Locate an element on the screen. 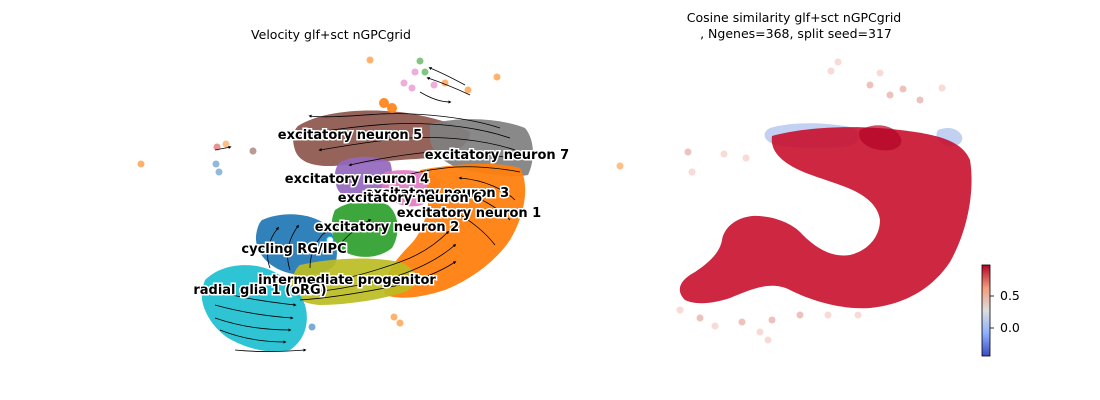 The height and width of the screenshot is (400, 1100). cosine-panel-title-line-1: Cosine similarity glf+sct nGPCgrid is located at coordinates (794, 17).